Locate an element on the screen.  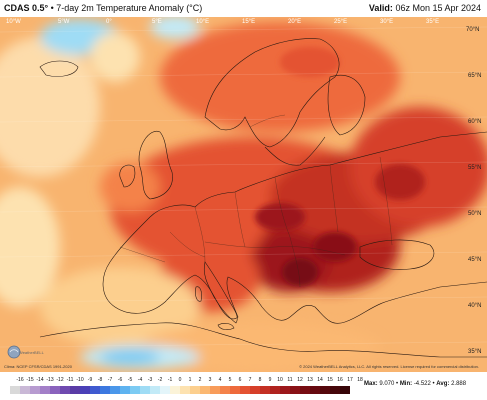
model-name: CDAS 0.5° is located at coordinates (26, 8).